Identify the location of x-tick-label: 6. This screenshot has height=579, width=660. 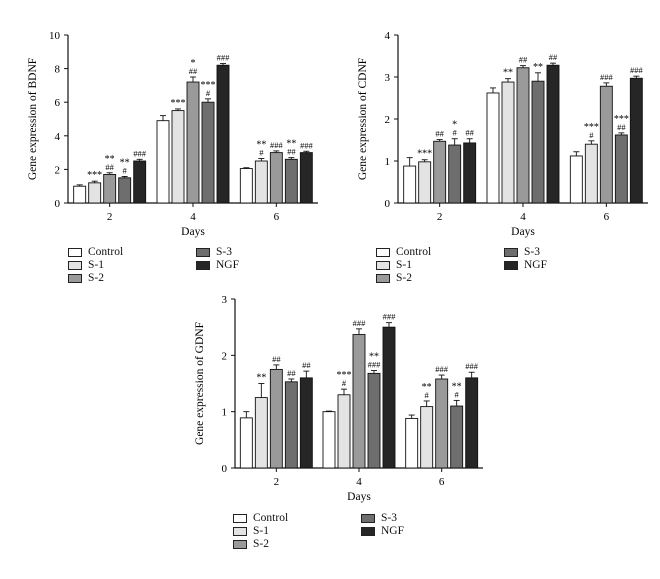
(442, 482).